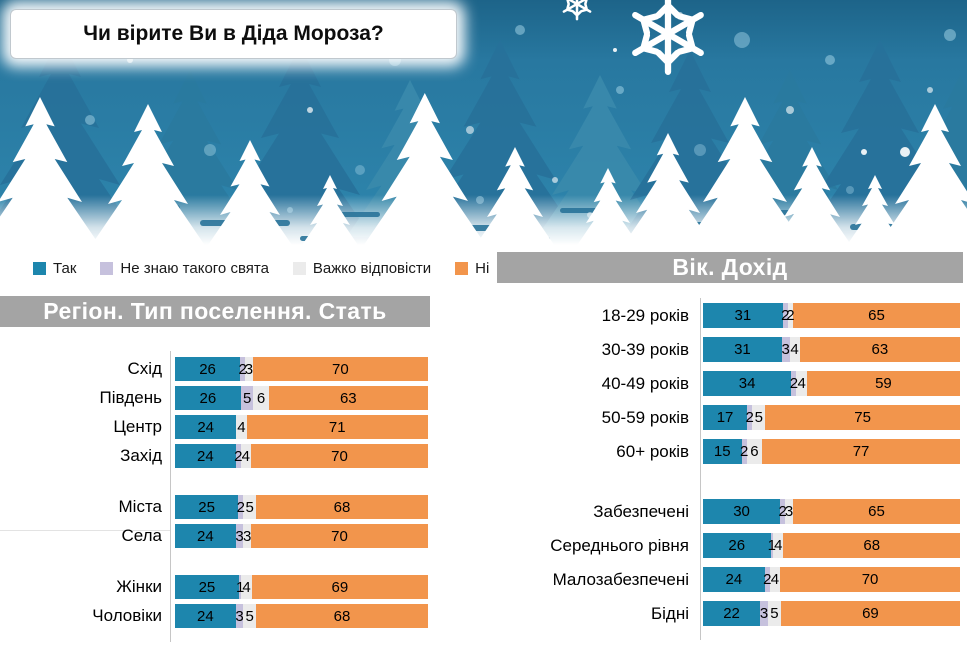 This screenshot has height=667, width=967. What do you see at coordinates (472, 268) in the screenshot?
I see `legend-item: Ні` at bounding box center [472, 268].